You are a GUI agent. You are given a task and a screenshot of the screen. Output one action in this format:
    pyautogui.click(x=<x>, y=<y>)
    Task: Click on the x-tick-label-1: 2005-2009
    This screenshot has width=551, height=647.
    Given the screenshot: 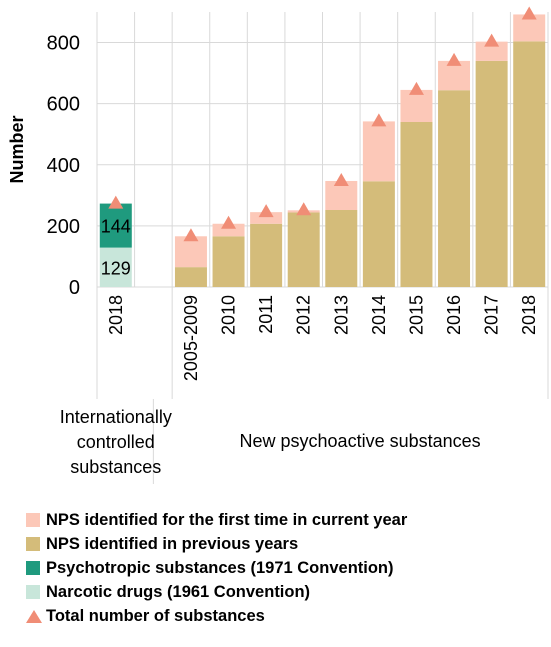 What is the action you would take?
    pyautogui.click(x=191, y=338)
    